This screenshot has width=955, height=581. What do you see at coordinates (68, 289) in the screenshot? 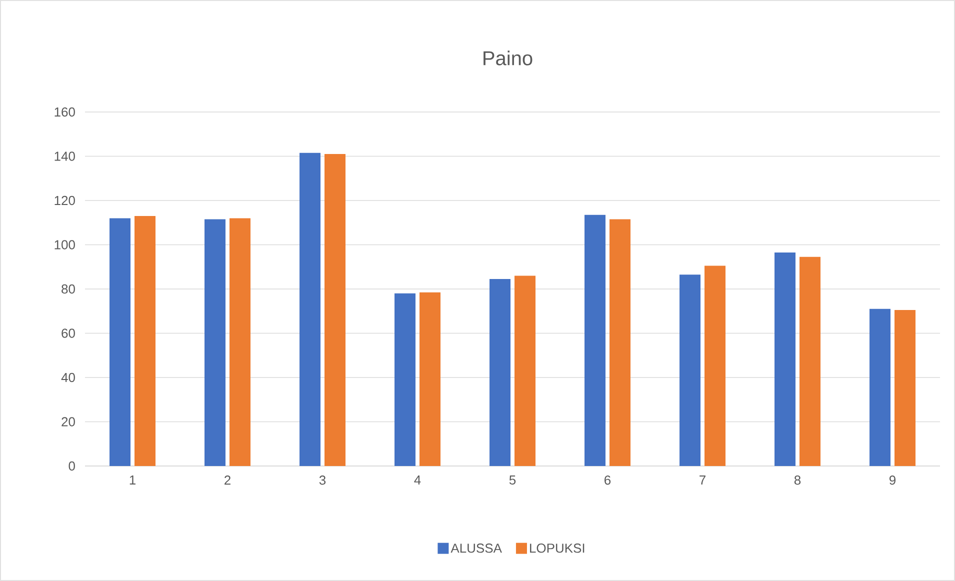
I see `y-tick-label: 80` at bounding box center [68, 289].